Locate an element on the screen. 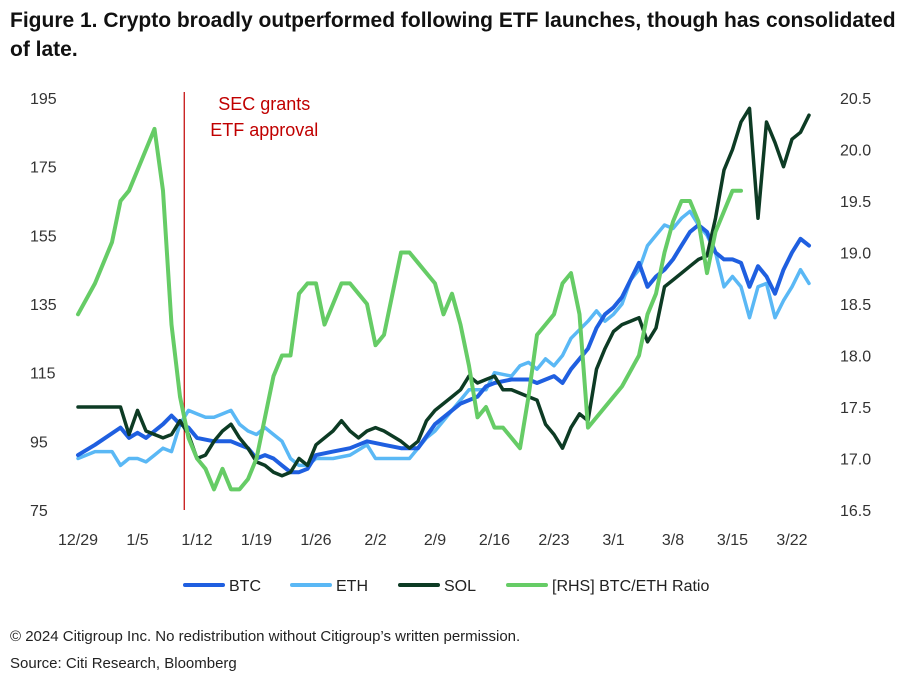  right-tick-label: 17.5 is located at coordinates (855, 408).